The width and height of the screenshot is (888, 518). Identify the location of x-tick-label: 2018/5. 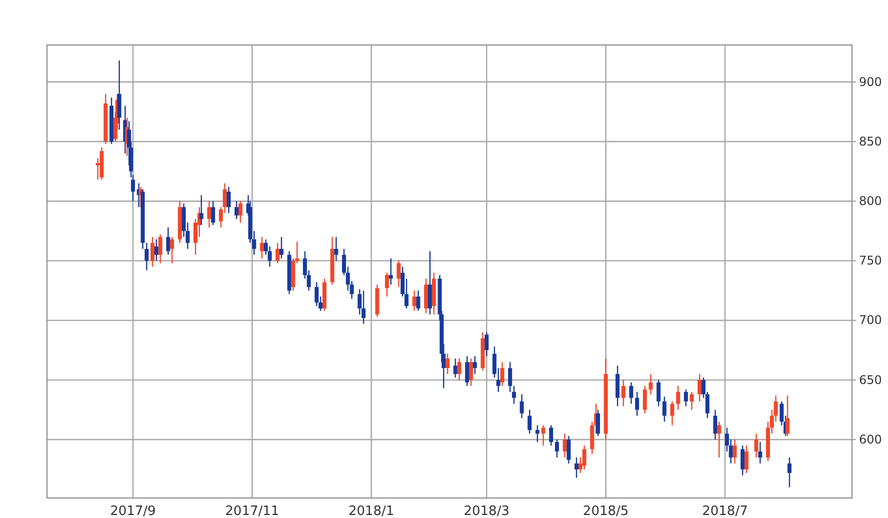
(605, 511).